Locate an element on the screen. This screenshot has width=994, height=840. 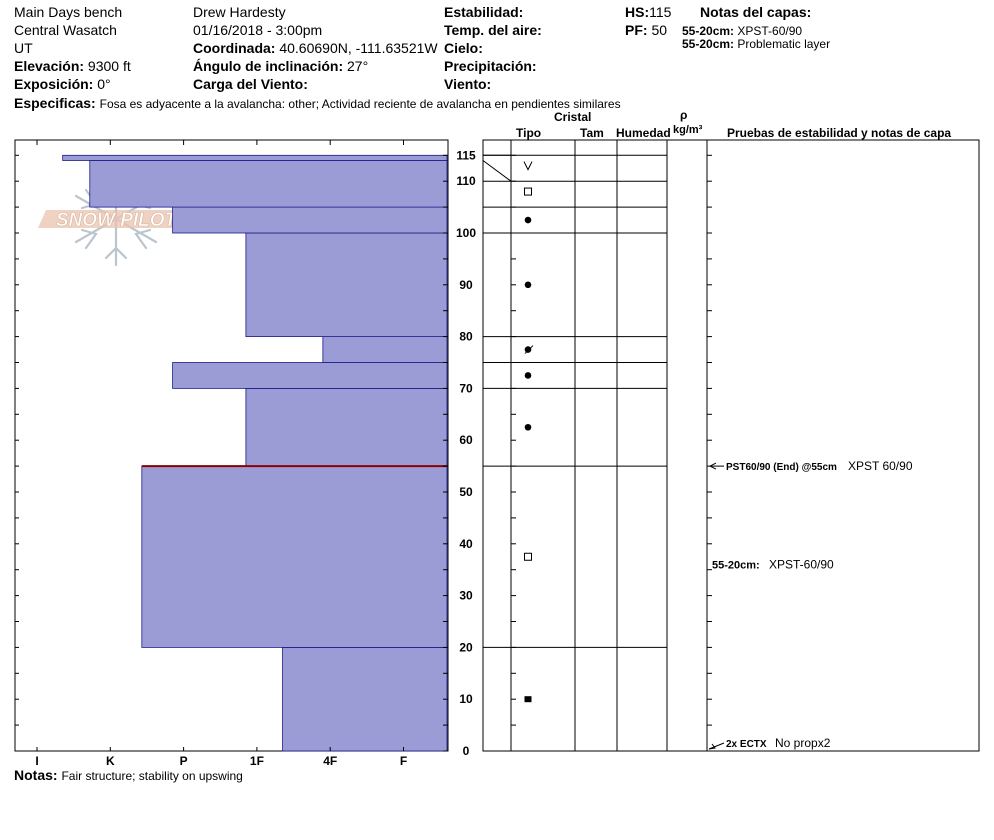
height-label: 0 is located at coordinates (466, 751).